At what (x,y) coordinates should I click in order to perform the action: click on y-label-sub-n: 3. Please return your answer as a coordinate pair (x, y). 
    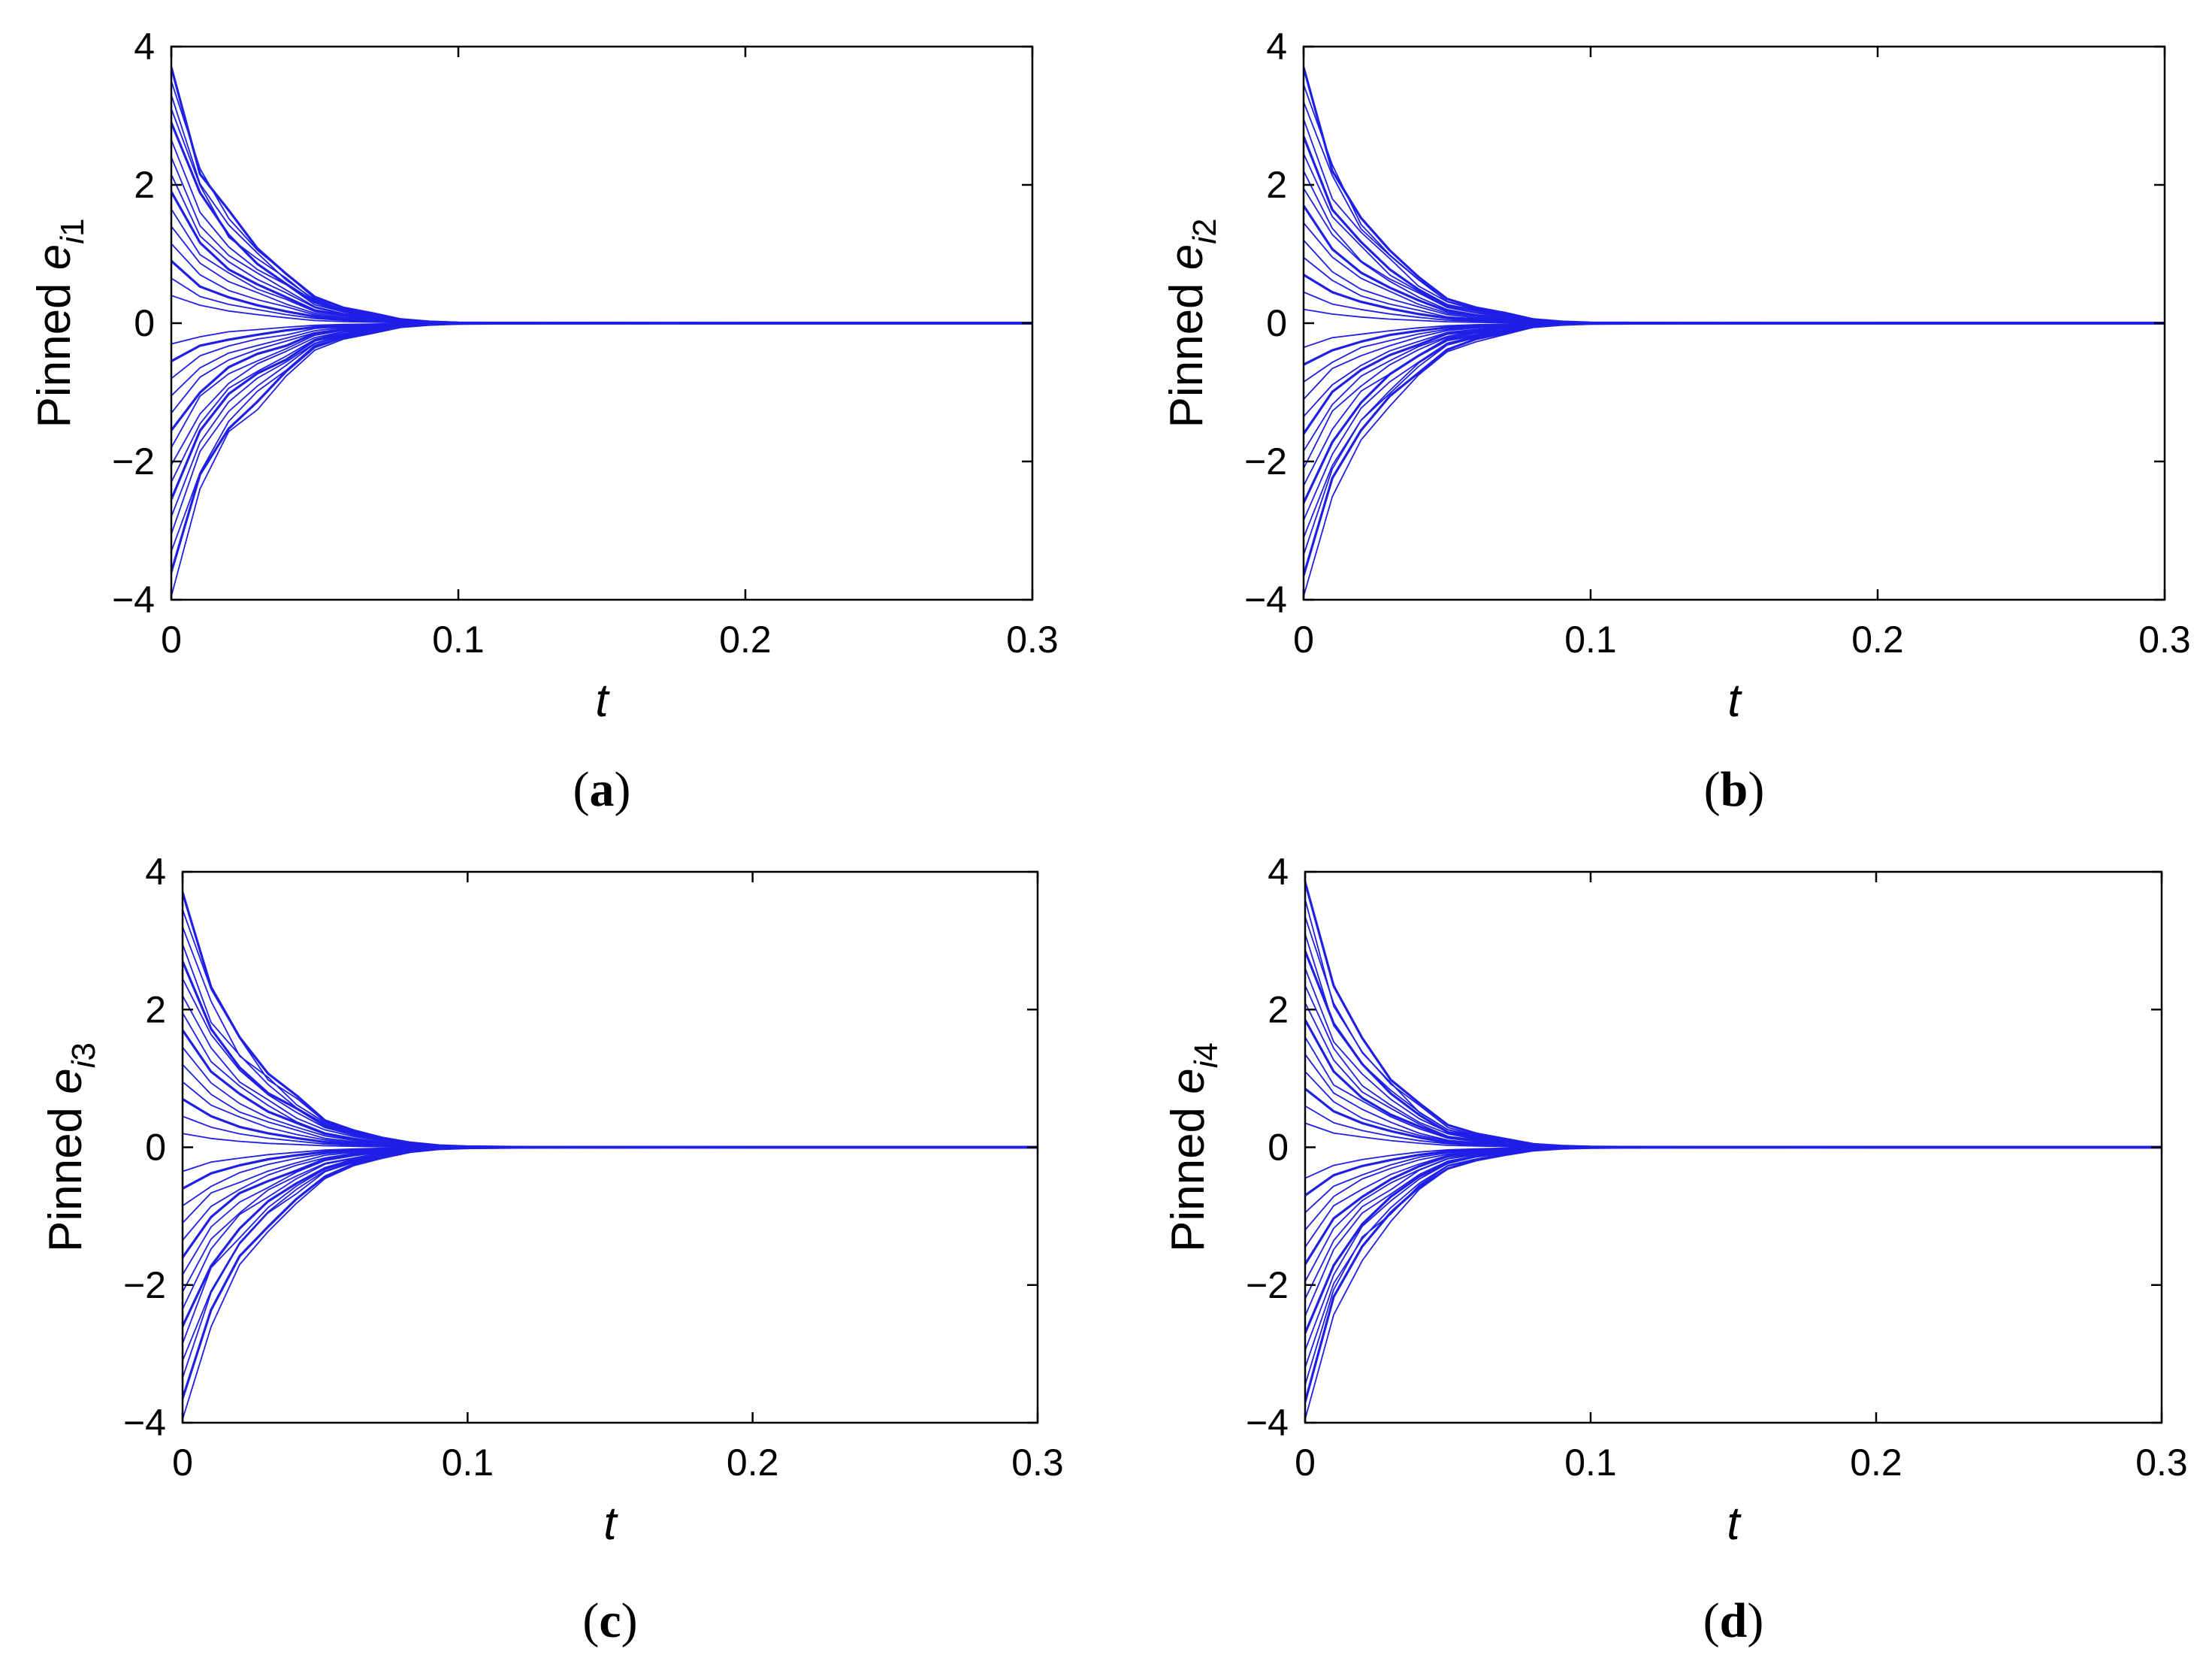
    Looking at the image, I should click on (83, 1051).